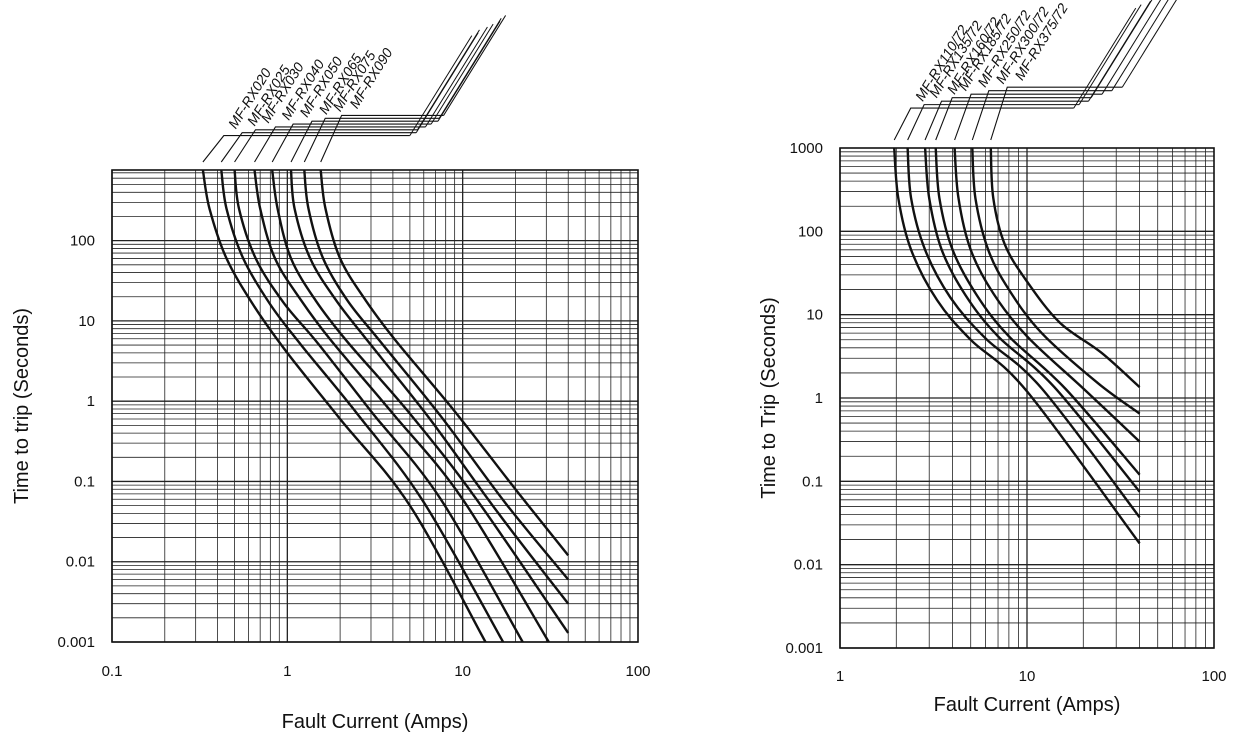 The width and height of the screenshot is (1238, 735). I want to click on y-axis-label: Time to Trip (Seconds), so click(769, 398).